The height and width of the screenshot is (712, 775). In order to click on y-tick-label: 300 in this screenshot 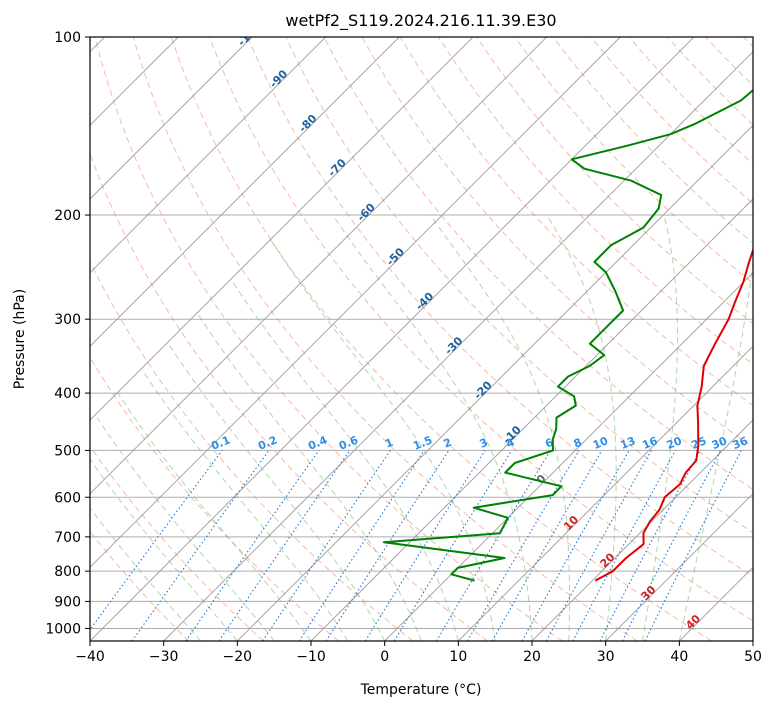, I will do `click(67, 320)`.